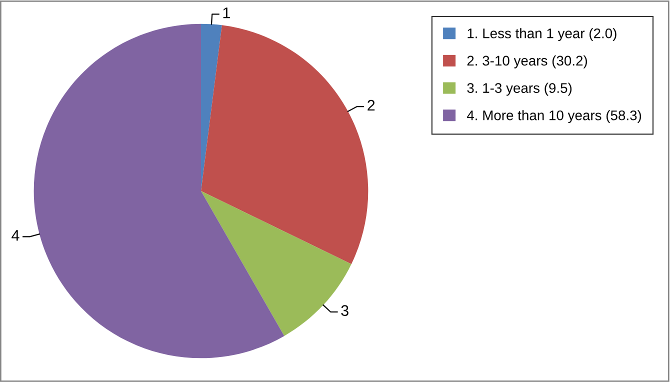 The image size is (670, 382). Describe the element at coordinates (554, 117) in the screenshot. I see `legend-label: 4. More than 10 years (58.3)` at that location.